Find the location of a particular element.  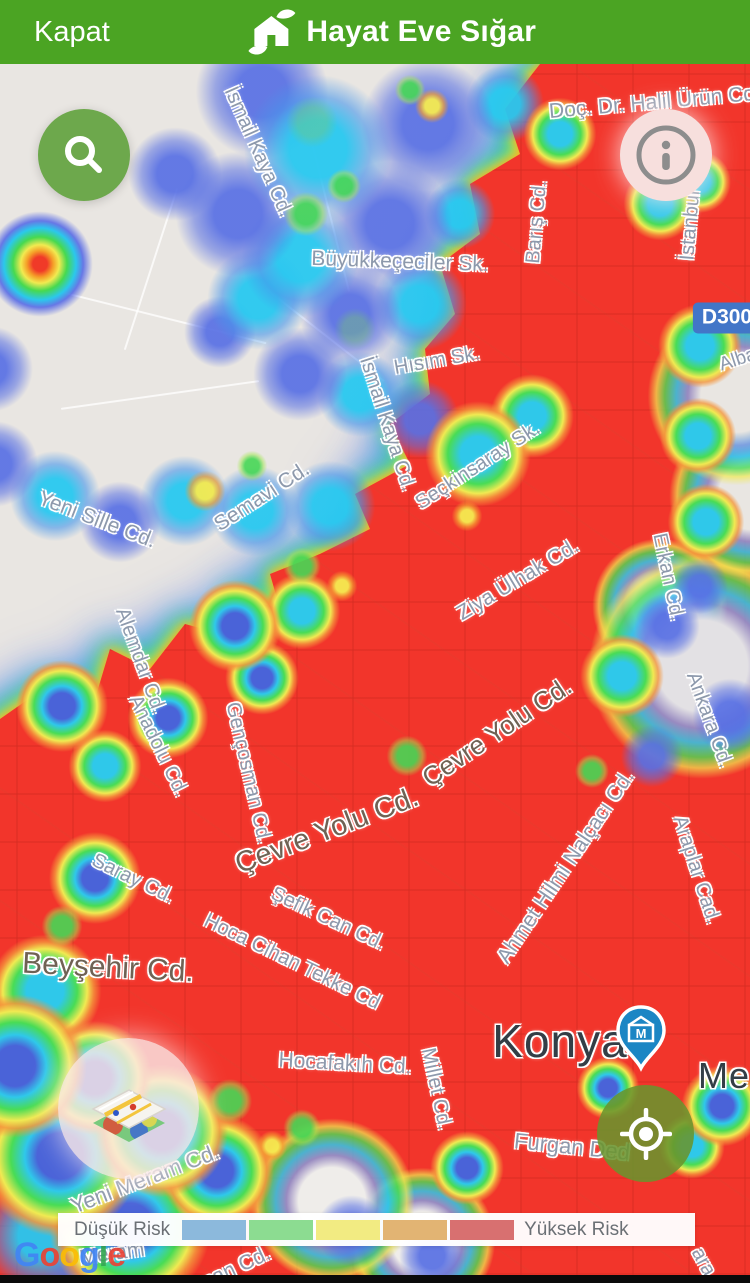

legend-high-label: Yüksek Risk is located at coordinates (576, 1229).